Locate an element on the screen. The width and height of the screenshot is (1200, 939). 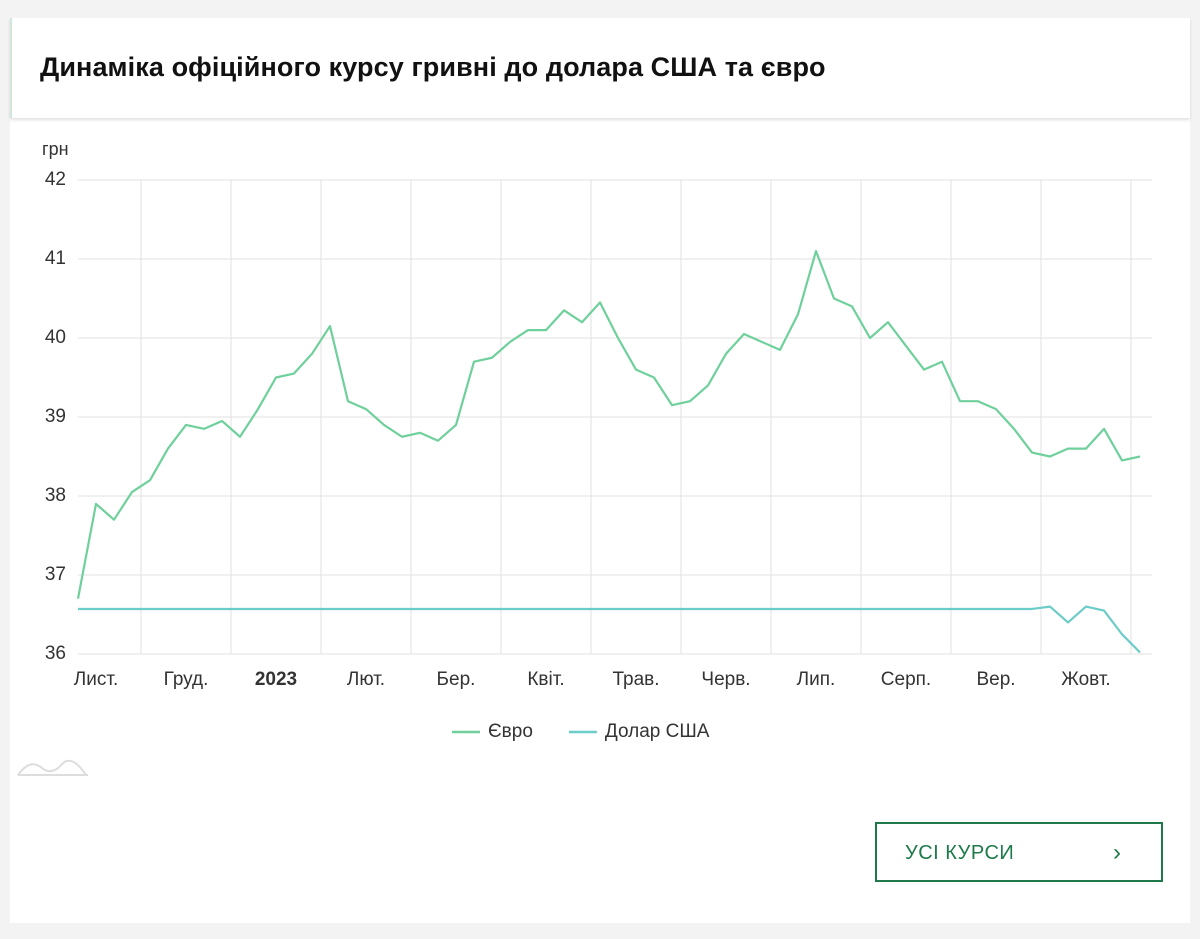
x-tick-label: Груд. is located at coordinates (186, 679).